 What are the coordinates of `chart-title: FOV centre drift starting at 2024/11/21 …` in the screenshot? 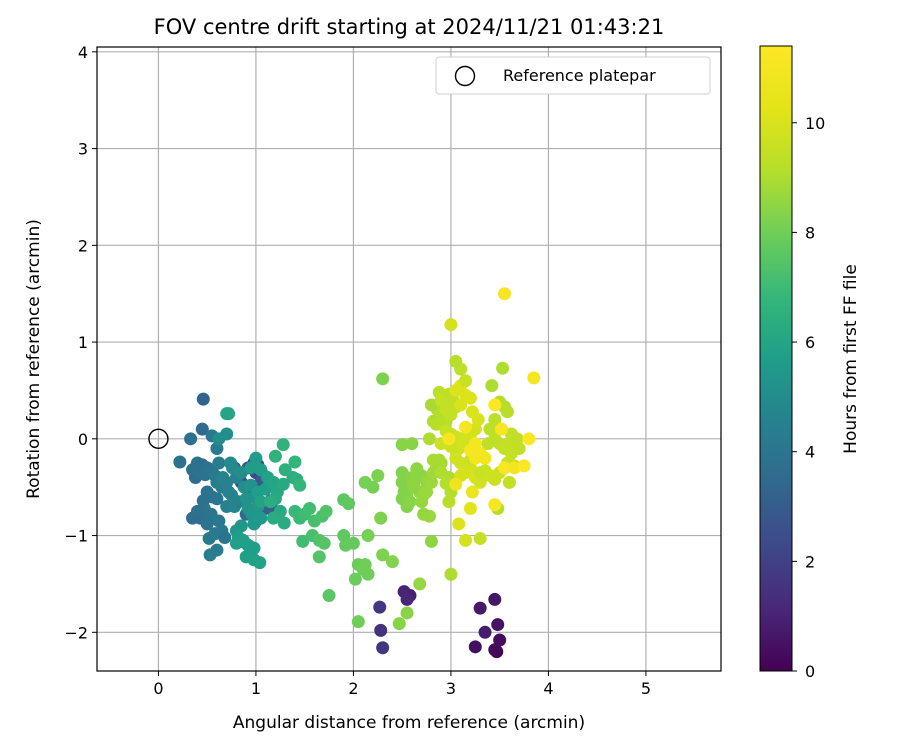 It's located at (409, 27).